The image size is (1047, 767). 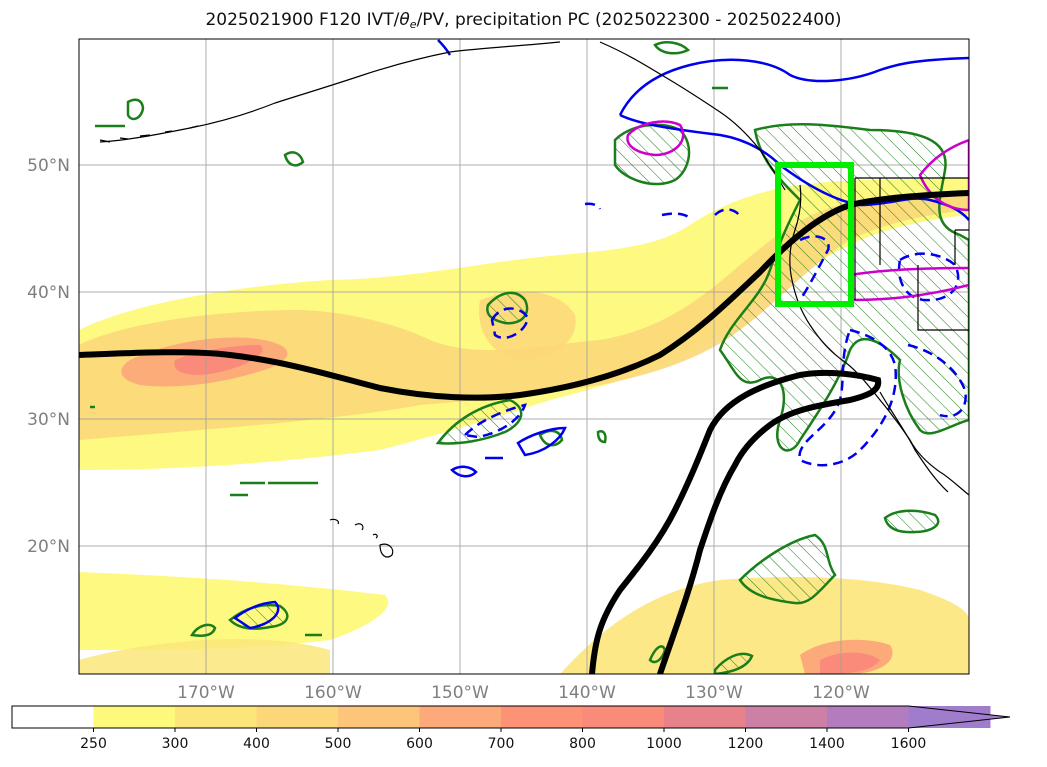 What do you see at coordinates (827, 744) in the screenshot?
I see `colorbar-tick-label: 1400` at bounding box center [827, 744].